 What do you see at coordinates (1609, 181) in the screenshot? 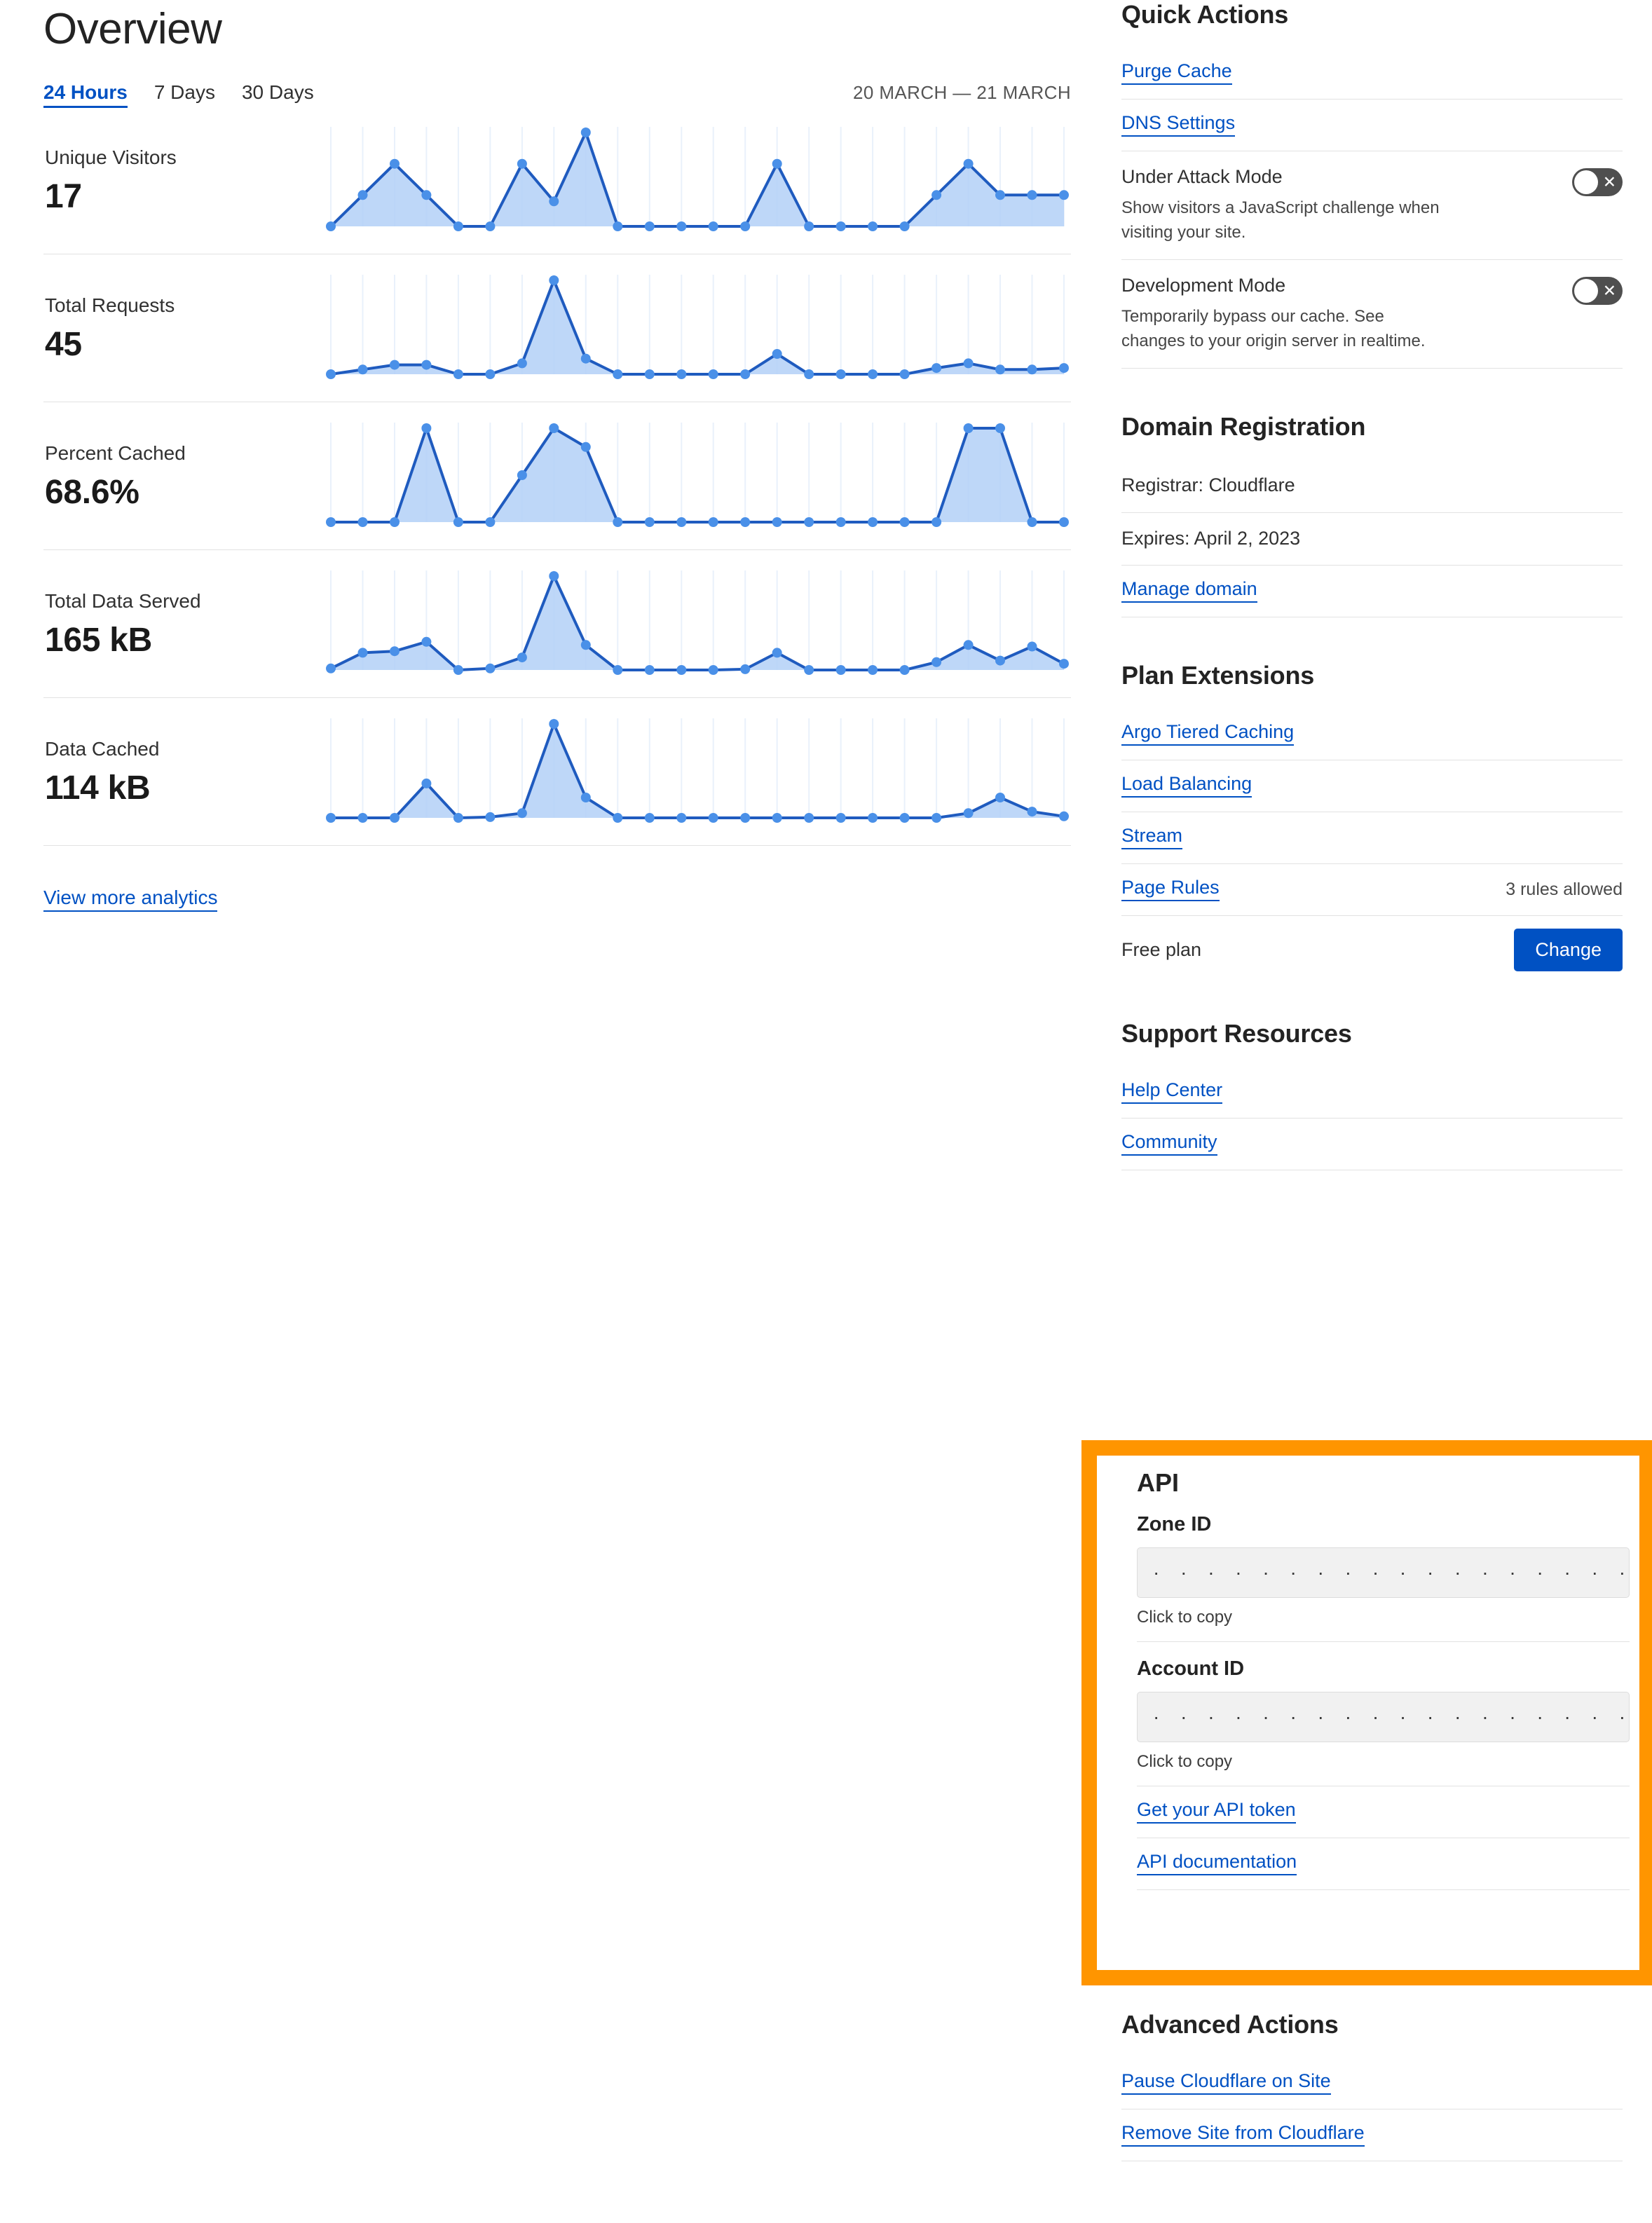
I see `close-icon: ✕` at bounding box center [1609, 181].